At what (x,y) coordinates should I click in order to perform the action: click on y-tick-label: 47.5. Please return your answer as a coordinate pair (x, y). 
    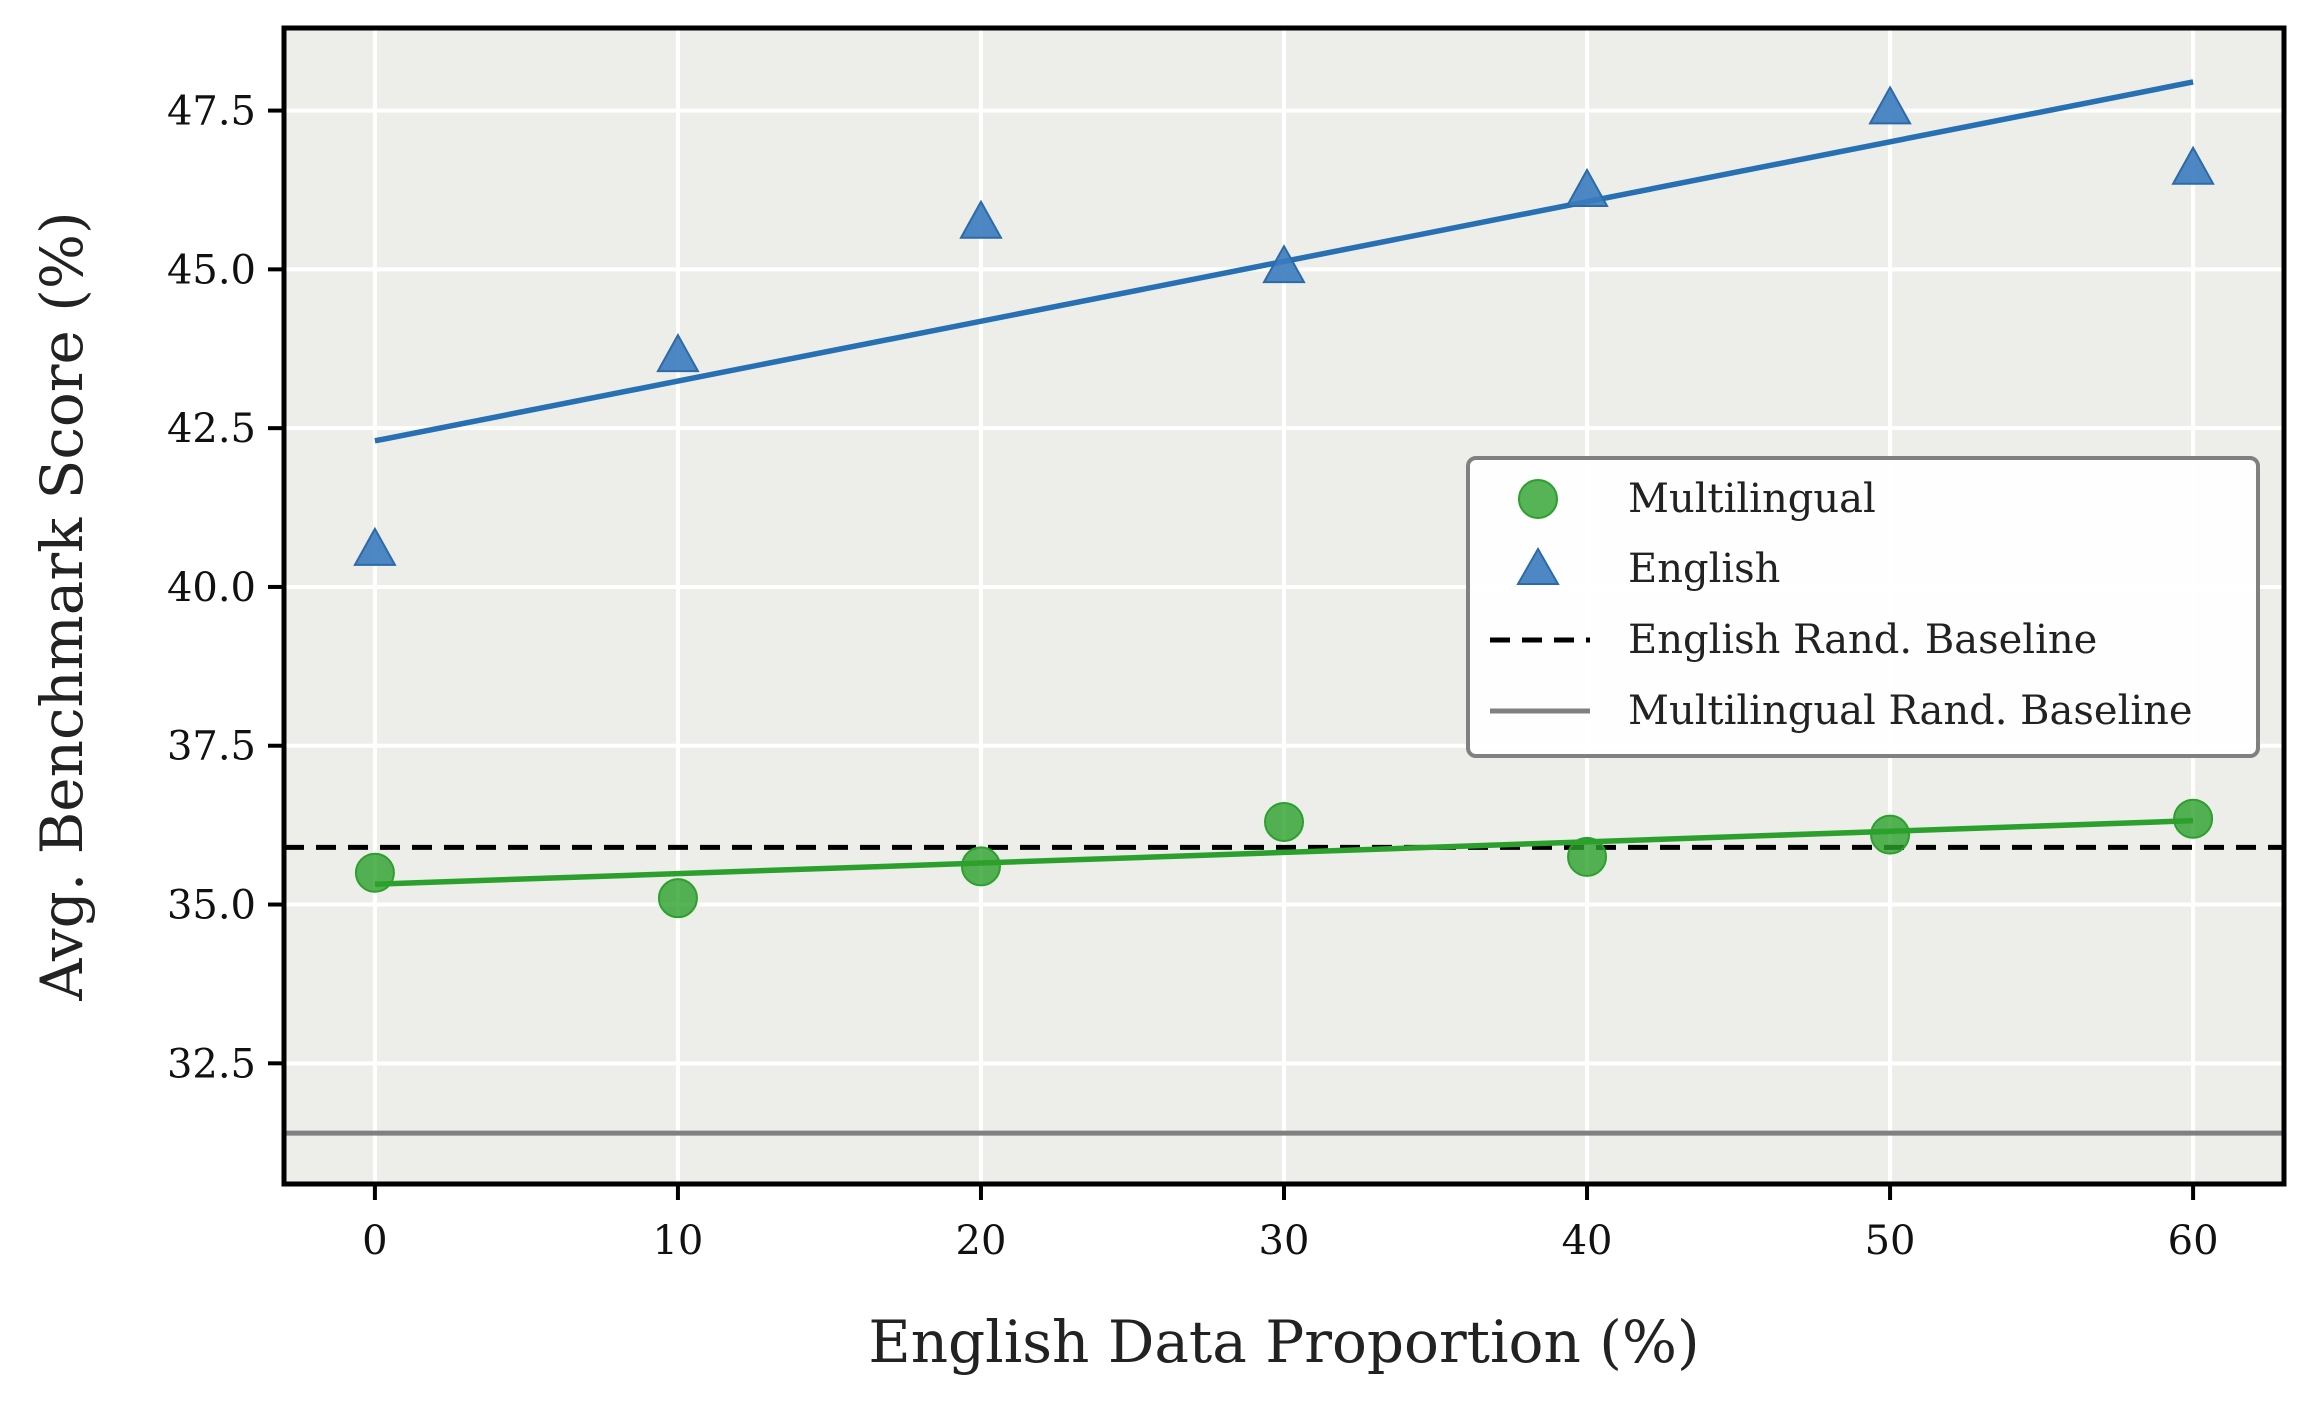
    Looking at the image, I should click on (211, 112).